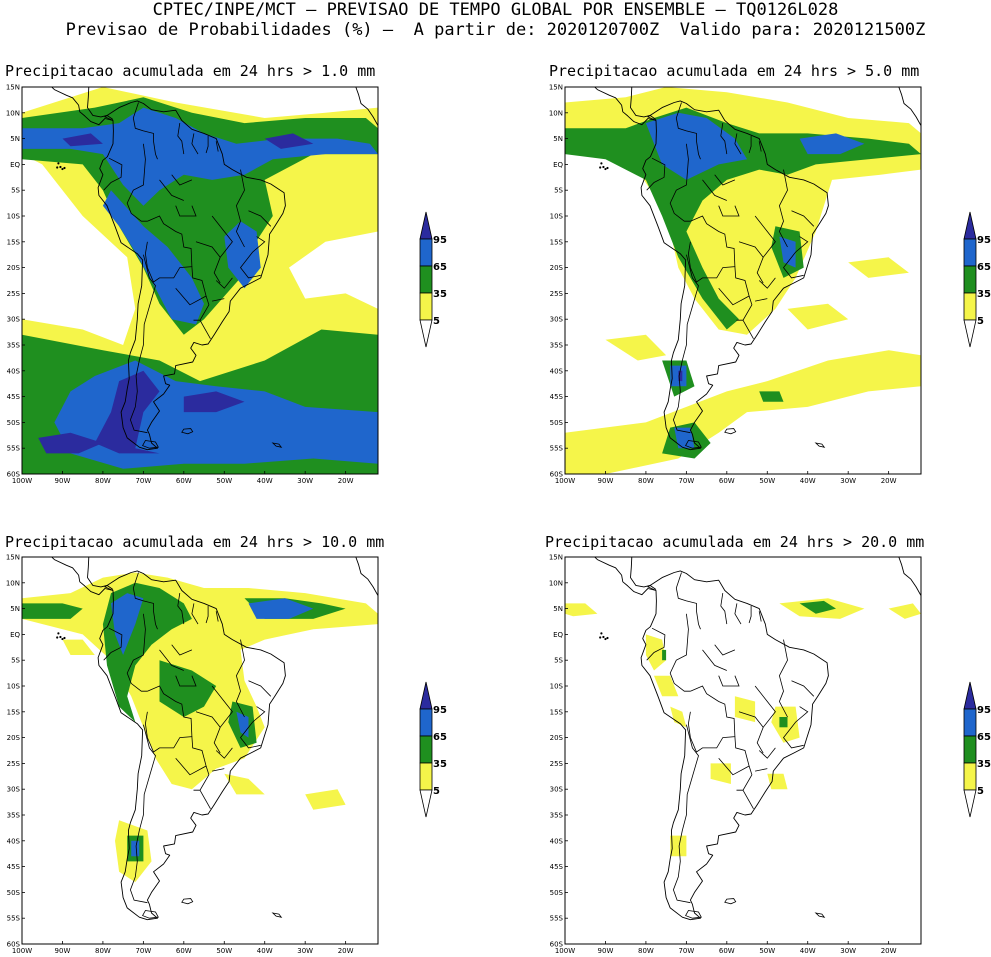 The width and height of the screenshot is (991, 957). What do you see at coordinates (558, 139) in the screenshot?
I see `lat-label: 5N` at bounding box center [558, 139].